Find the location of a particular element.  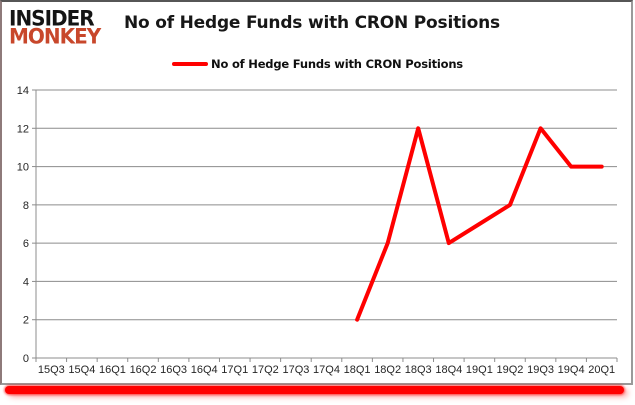

x-tick-label: 19Q4 is located at coordinates (571, 370).